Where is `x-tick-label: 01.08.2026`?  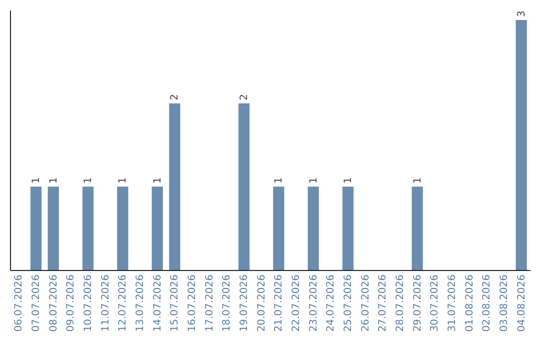 x-tick-label: 01.08.2026 is located at coordinates (470, 303).